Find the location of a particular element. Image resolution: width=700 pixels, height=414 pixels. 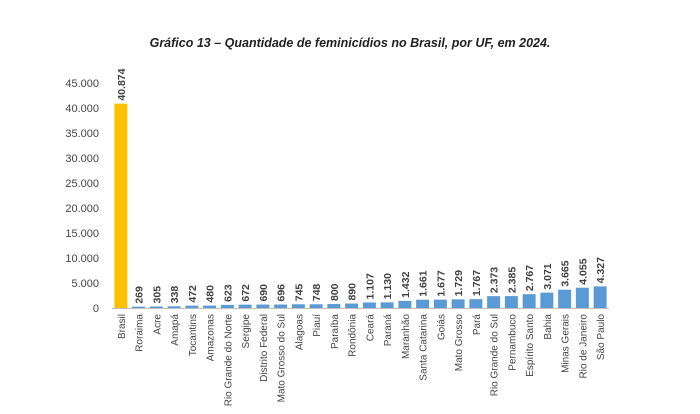

data-label: 338 is located at coordinates (175, 295).